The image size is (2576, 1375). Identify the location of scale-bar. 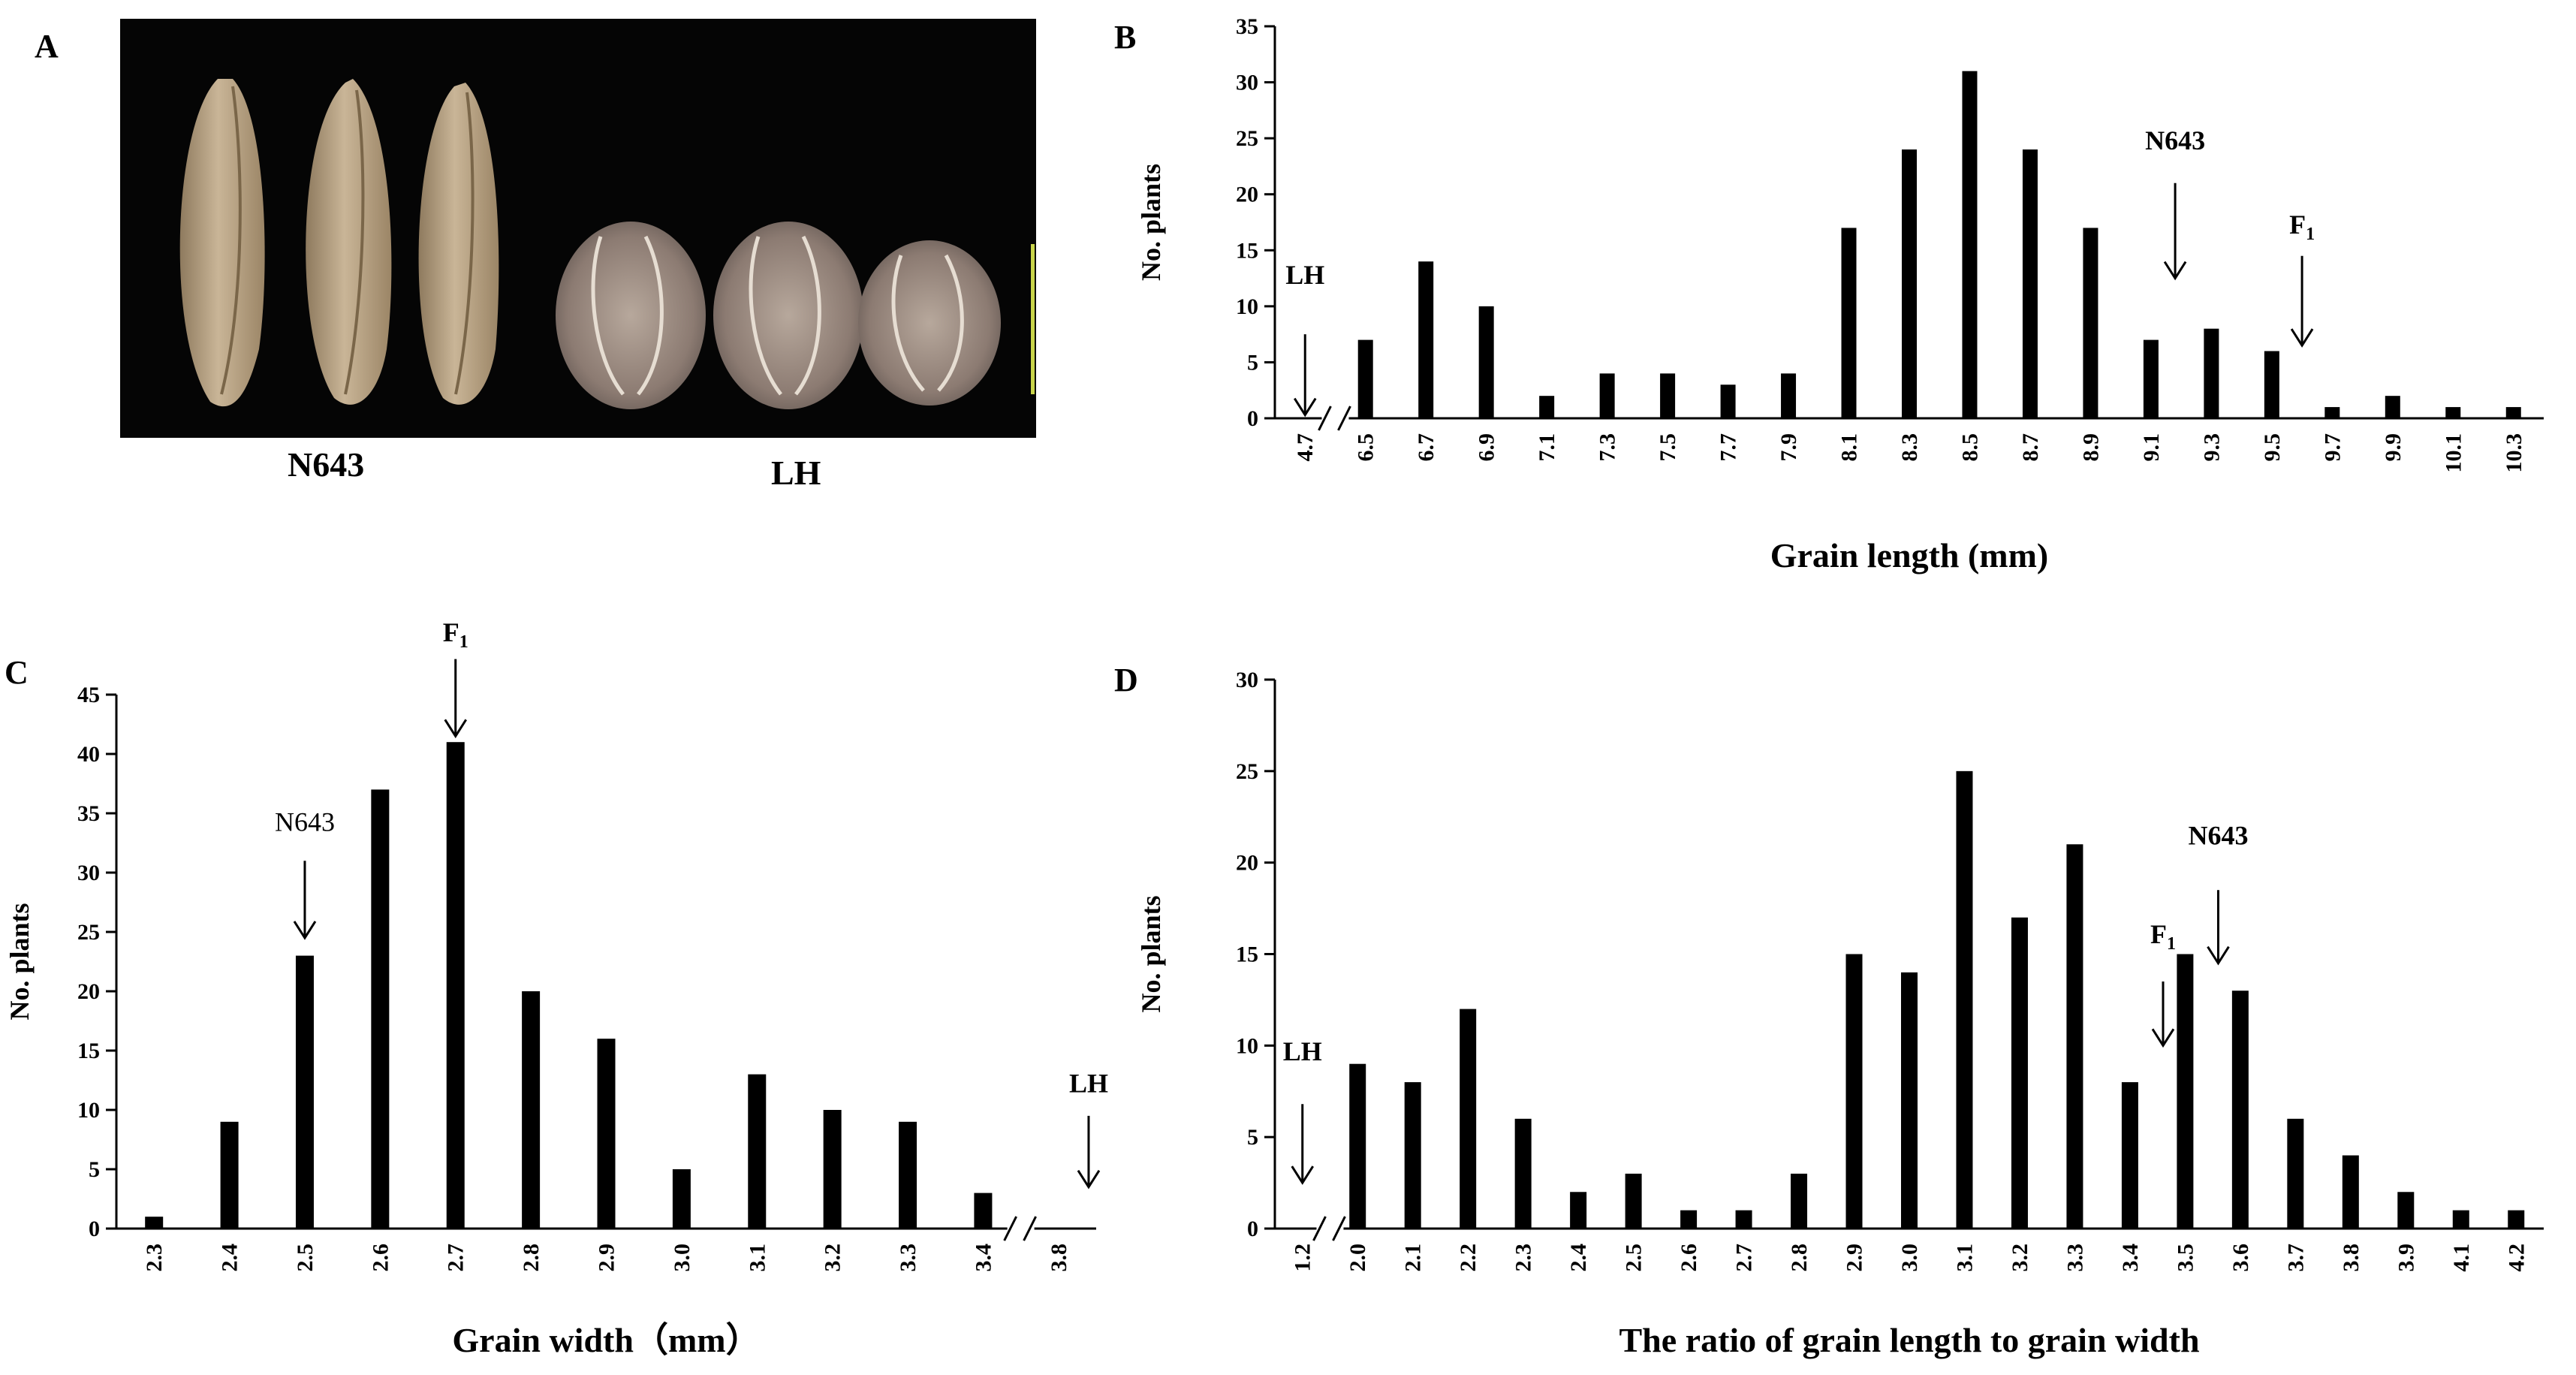
(1033, 319).